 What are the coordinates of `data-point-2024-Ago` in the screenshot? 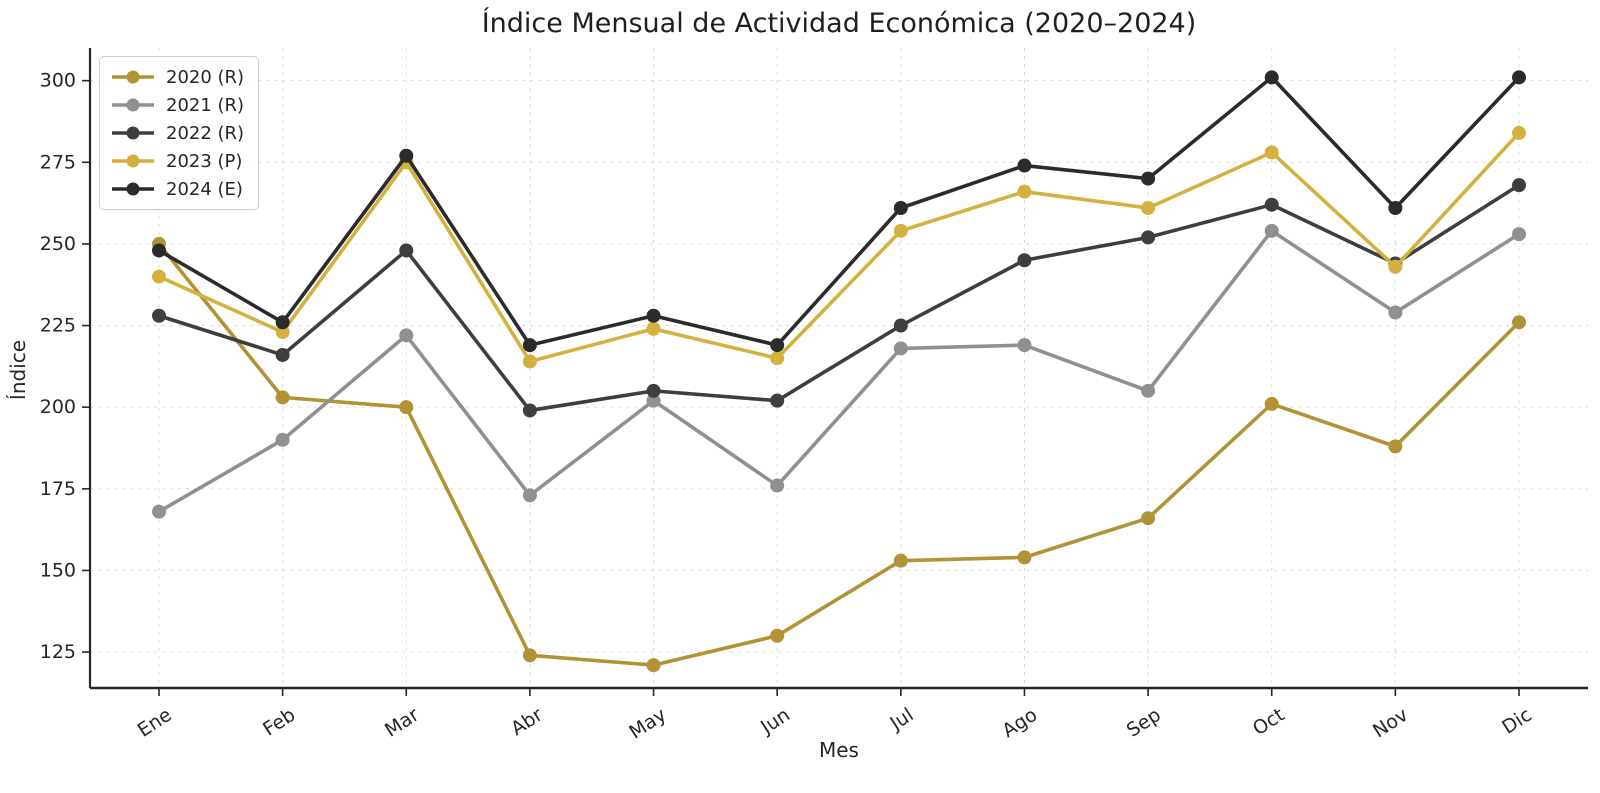 It's located at (1024, 165).